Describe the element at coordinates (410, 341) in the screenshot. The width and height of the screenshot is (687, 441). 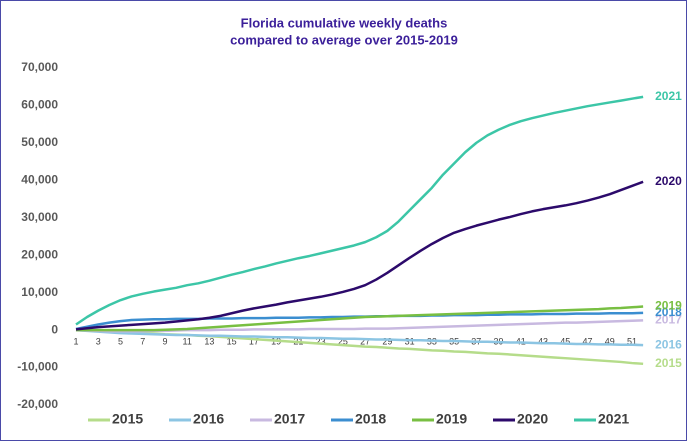
I see `x-tick-label: 31` at that location.